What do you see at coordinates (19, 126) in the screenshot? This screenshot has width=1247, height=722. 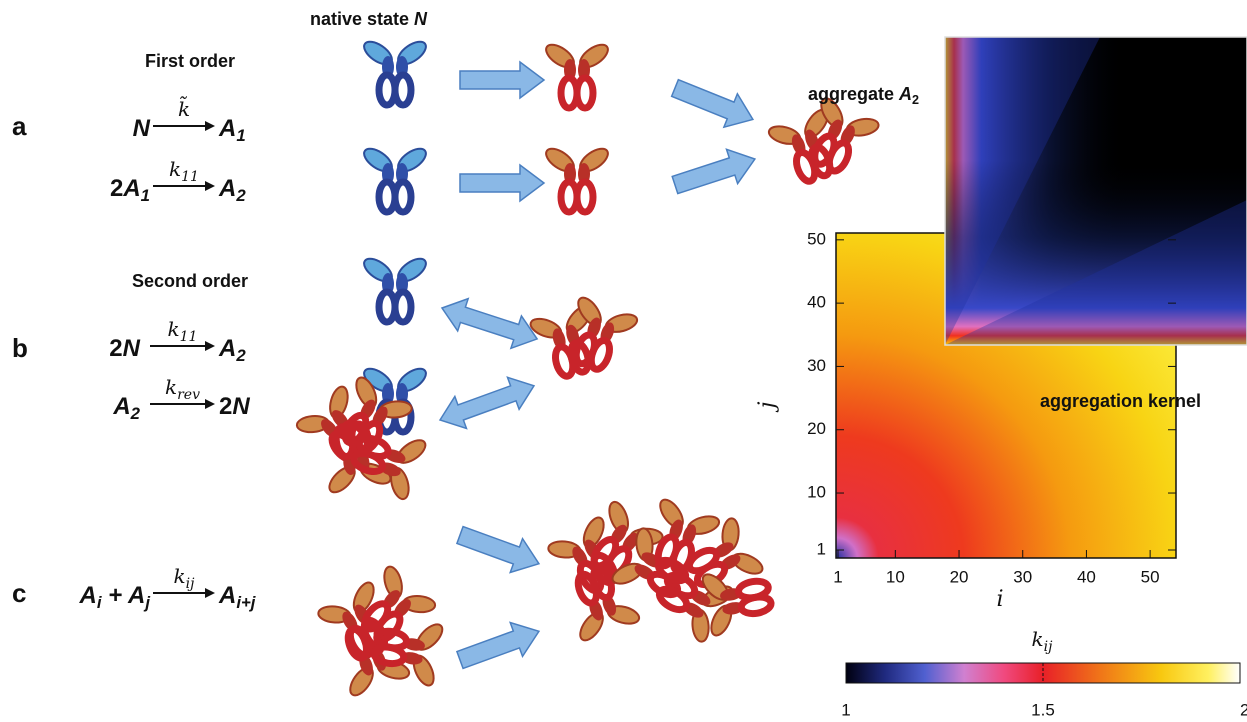 I see `panel-label: a` at bounding box center [19, 126].